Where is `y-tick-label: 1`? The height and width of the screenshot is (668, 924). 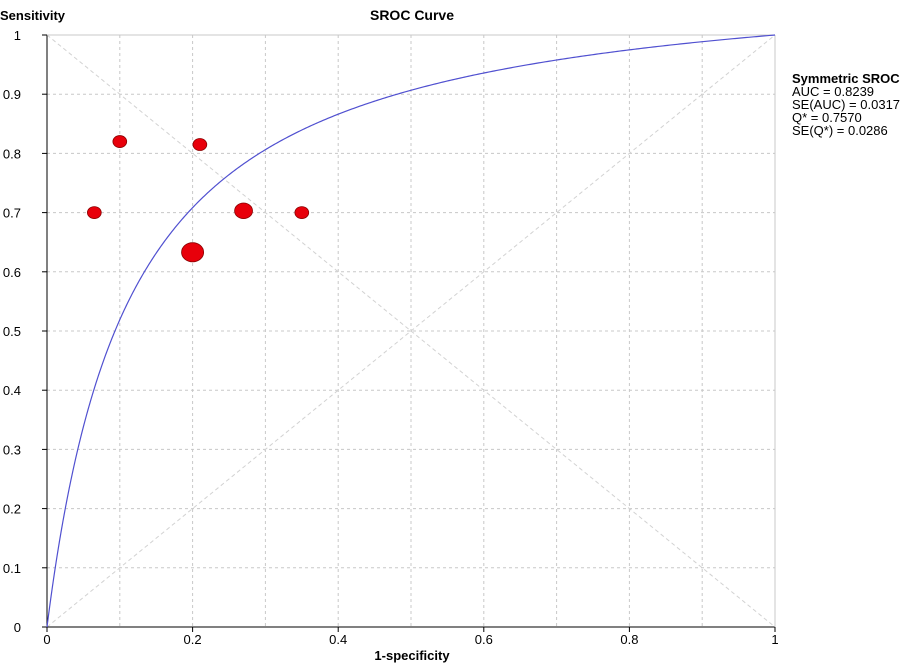 y-tick-label: 1 is located at coordinates (17, 35).